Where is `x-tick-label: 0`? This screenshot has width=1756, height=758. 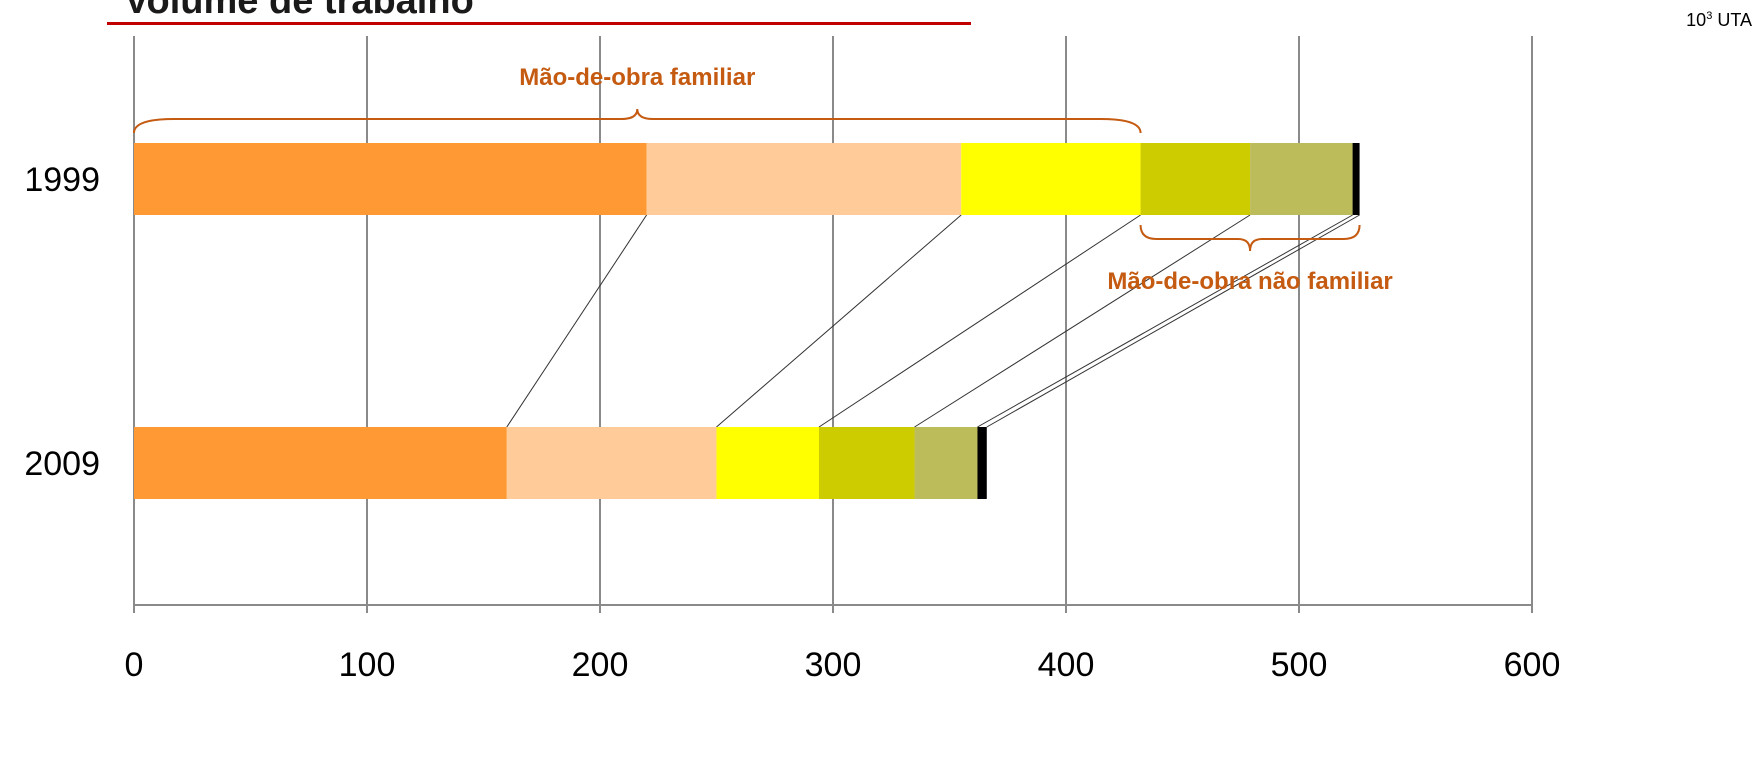
x-tick-label: 0 is located at coordinates (134, 665).